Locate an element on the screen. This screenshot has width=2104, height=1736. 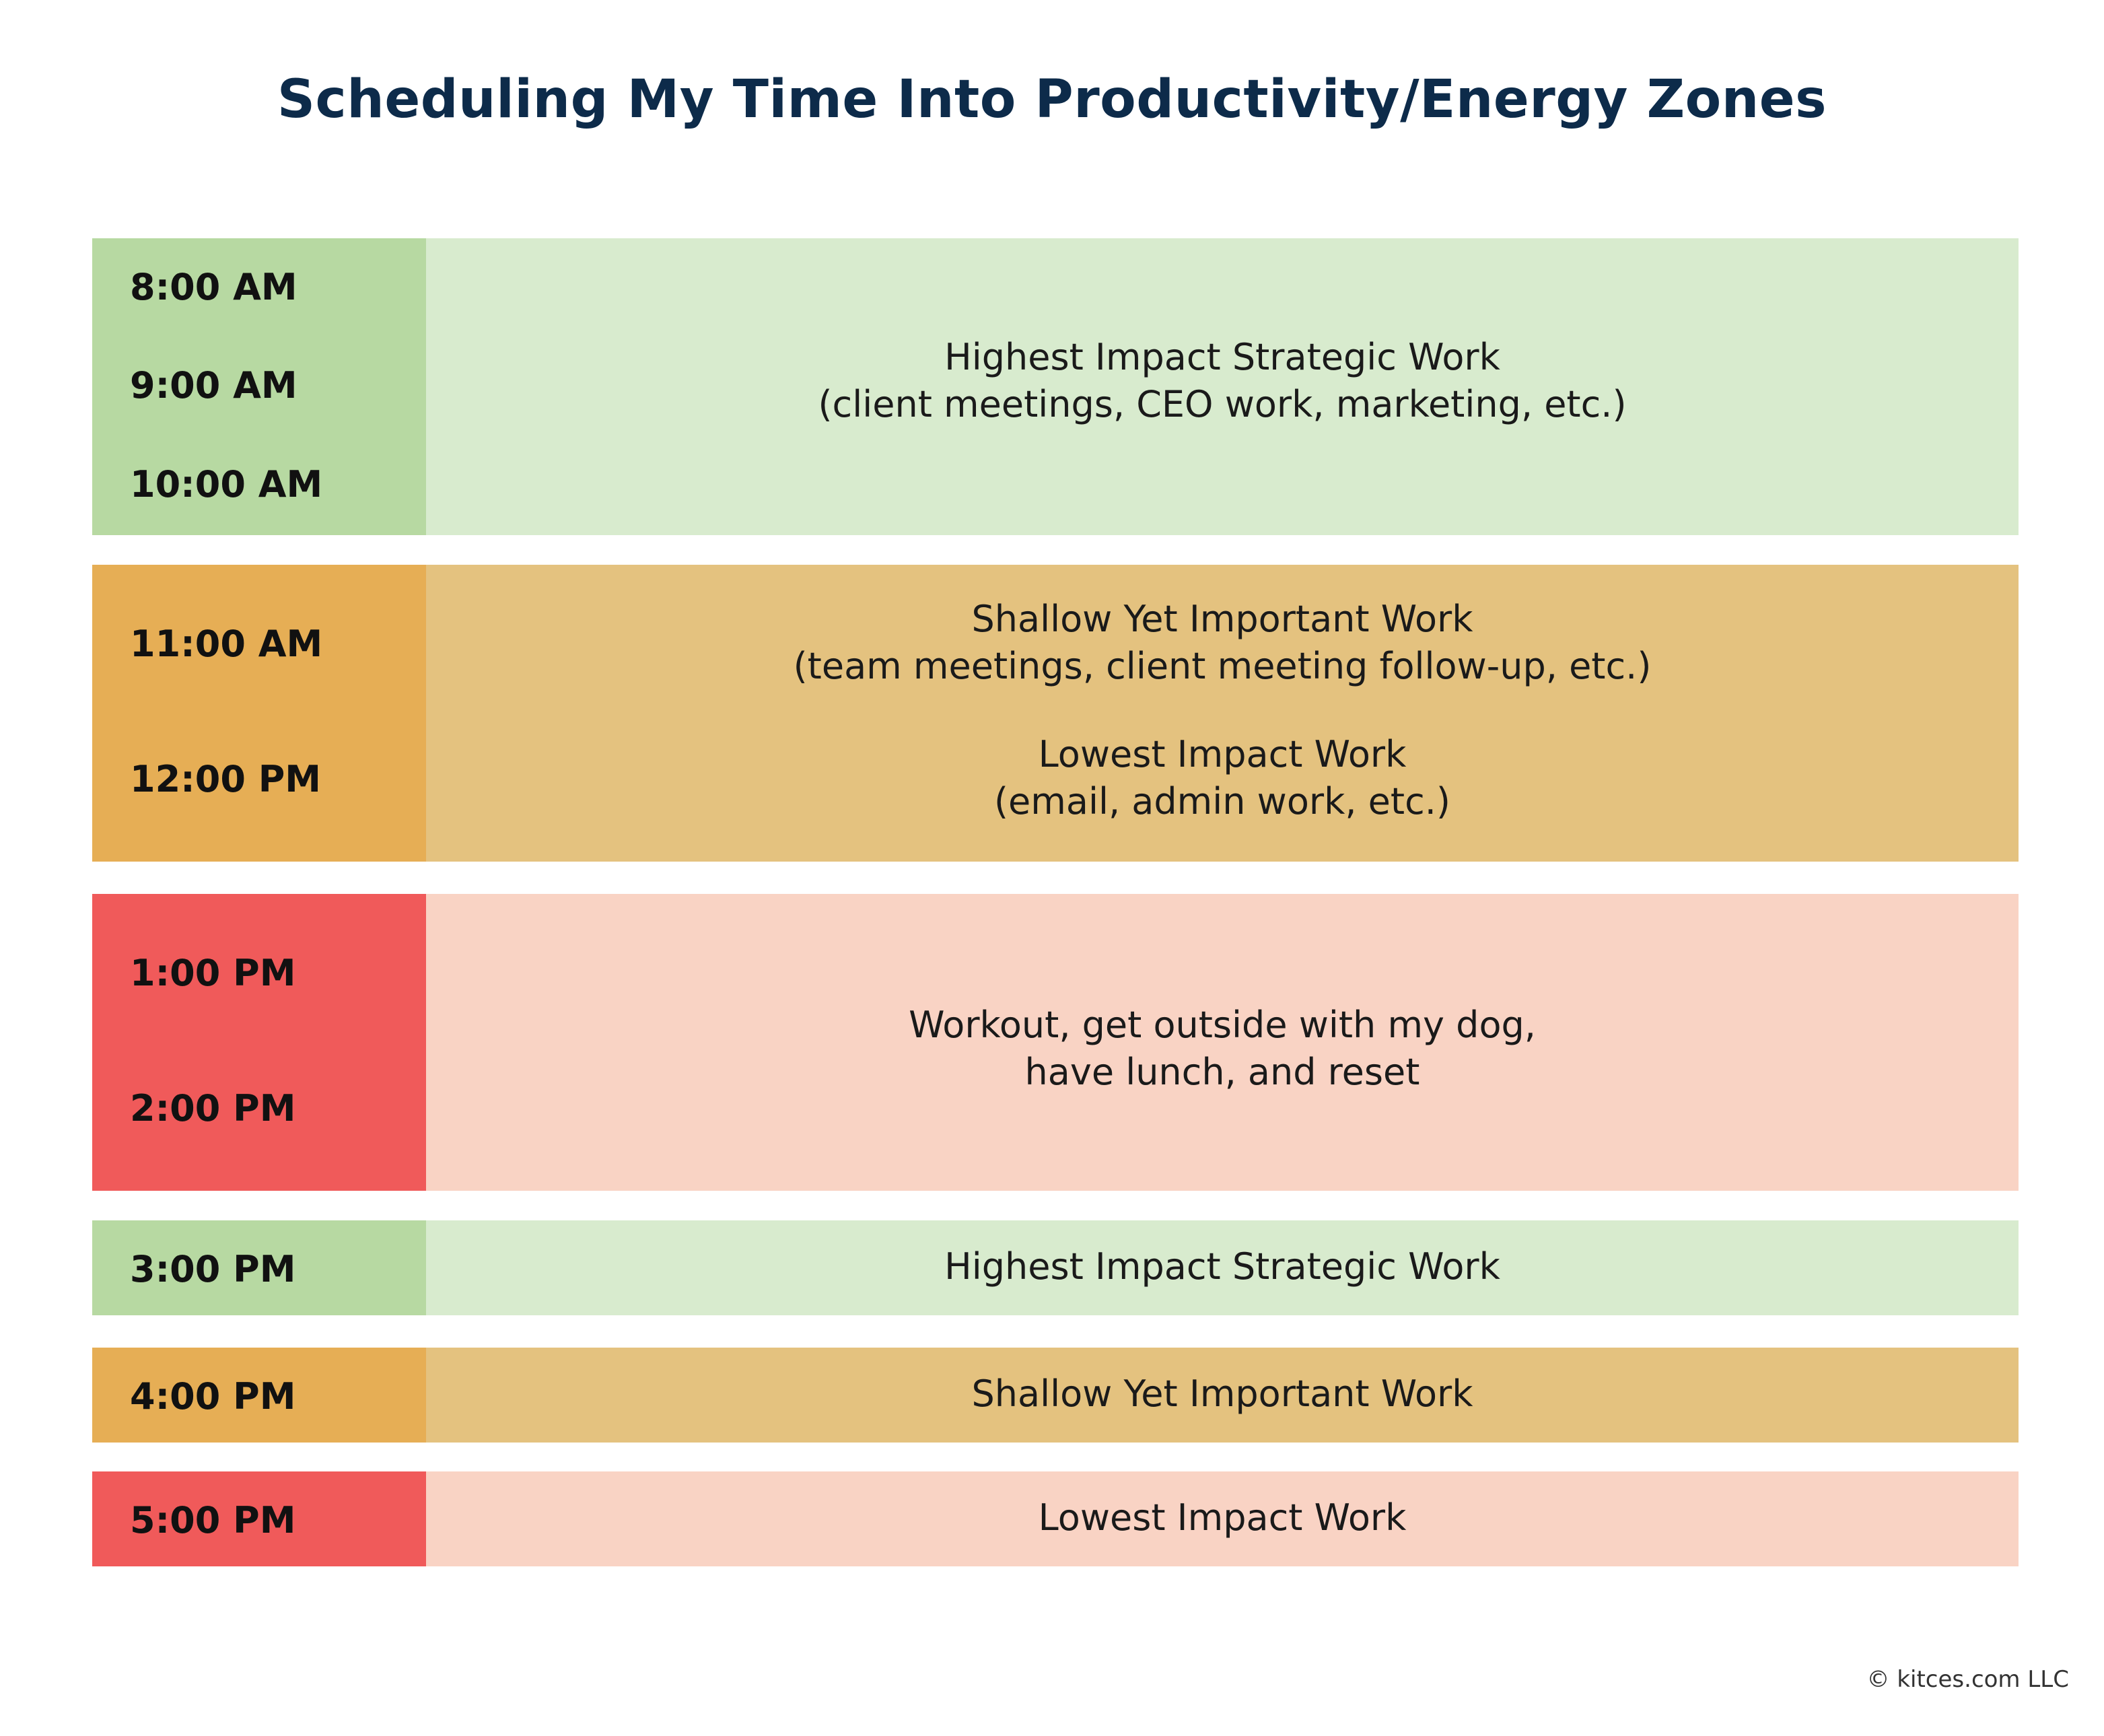
task-detail: have lunch, and reset is located at coordinates (1222, 1072).